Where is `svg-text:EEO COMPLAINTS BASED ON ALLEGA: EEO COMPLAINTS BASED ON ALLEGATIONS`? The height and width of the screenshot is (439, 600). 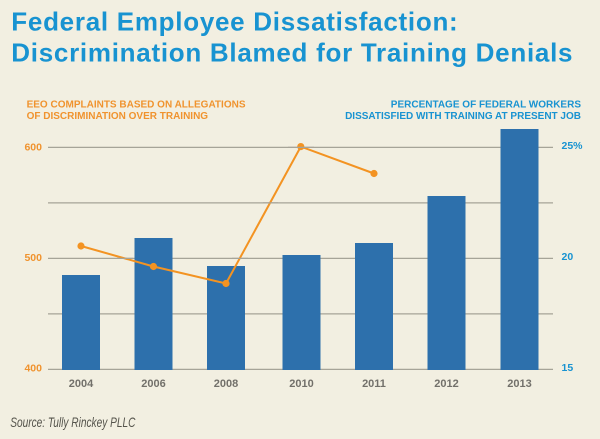
svg-text:EEO COMPLAINTS BASED ON ALLEGA: EEO COMPLAINTS BASED ON ALLEGATIONS is located at coordinates (136, 104).